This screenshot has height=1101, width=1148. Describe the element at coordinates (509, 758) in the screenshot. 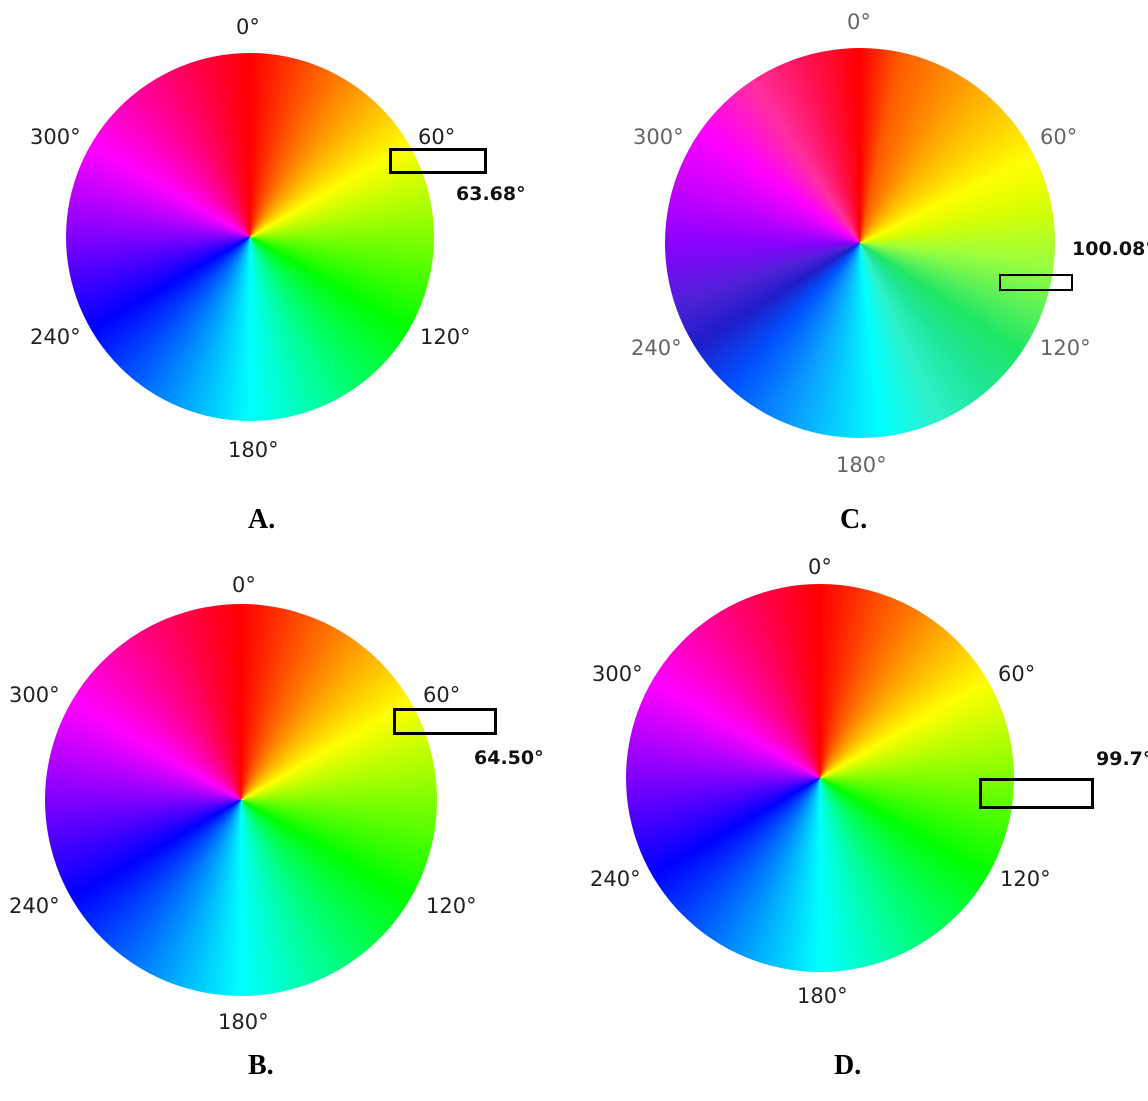

I see `highlight-value: 64.50°` at that location.